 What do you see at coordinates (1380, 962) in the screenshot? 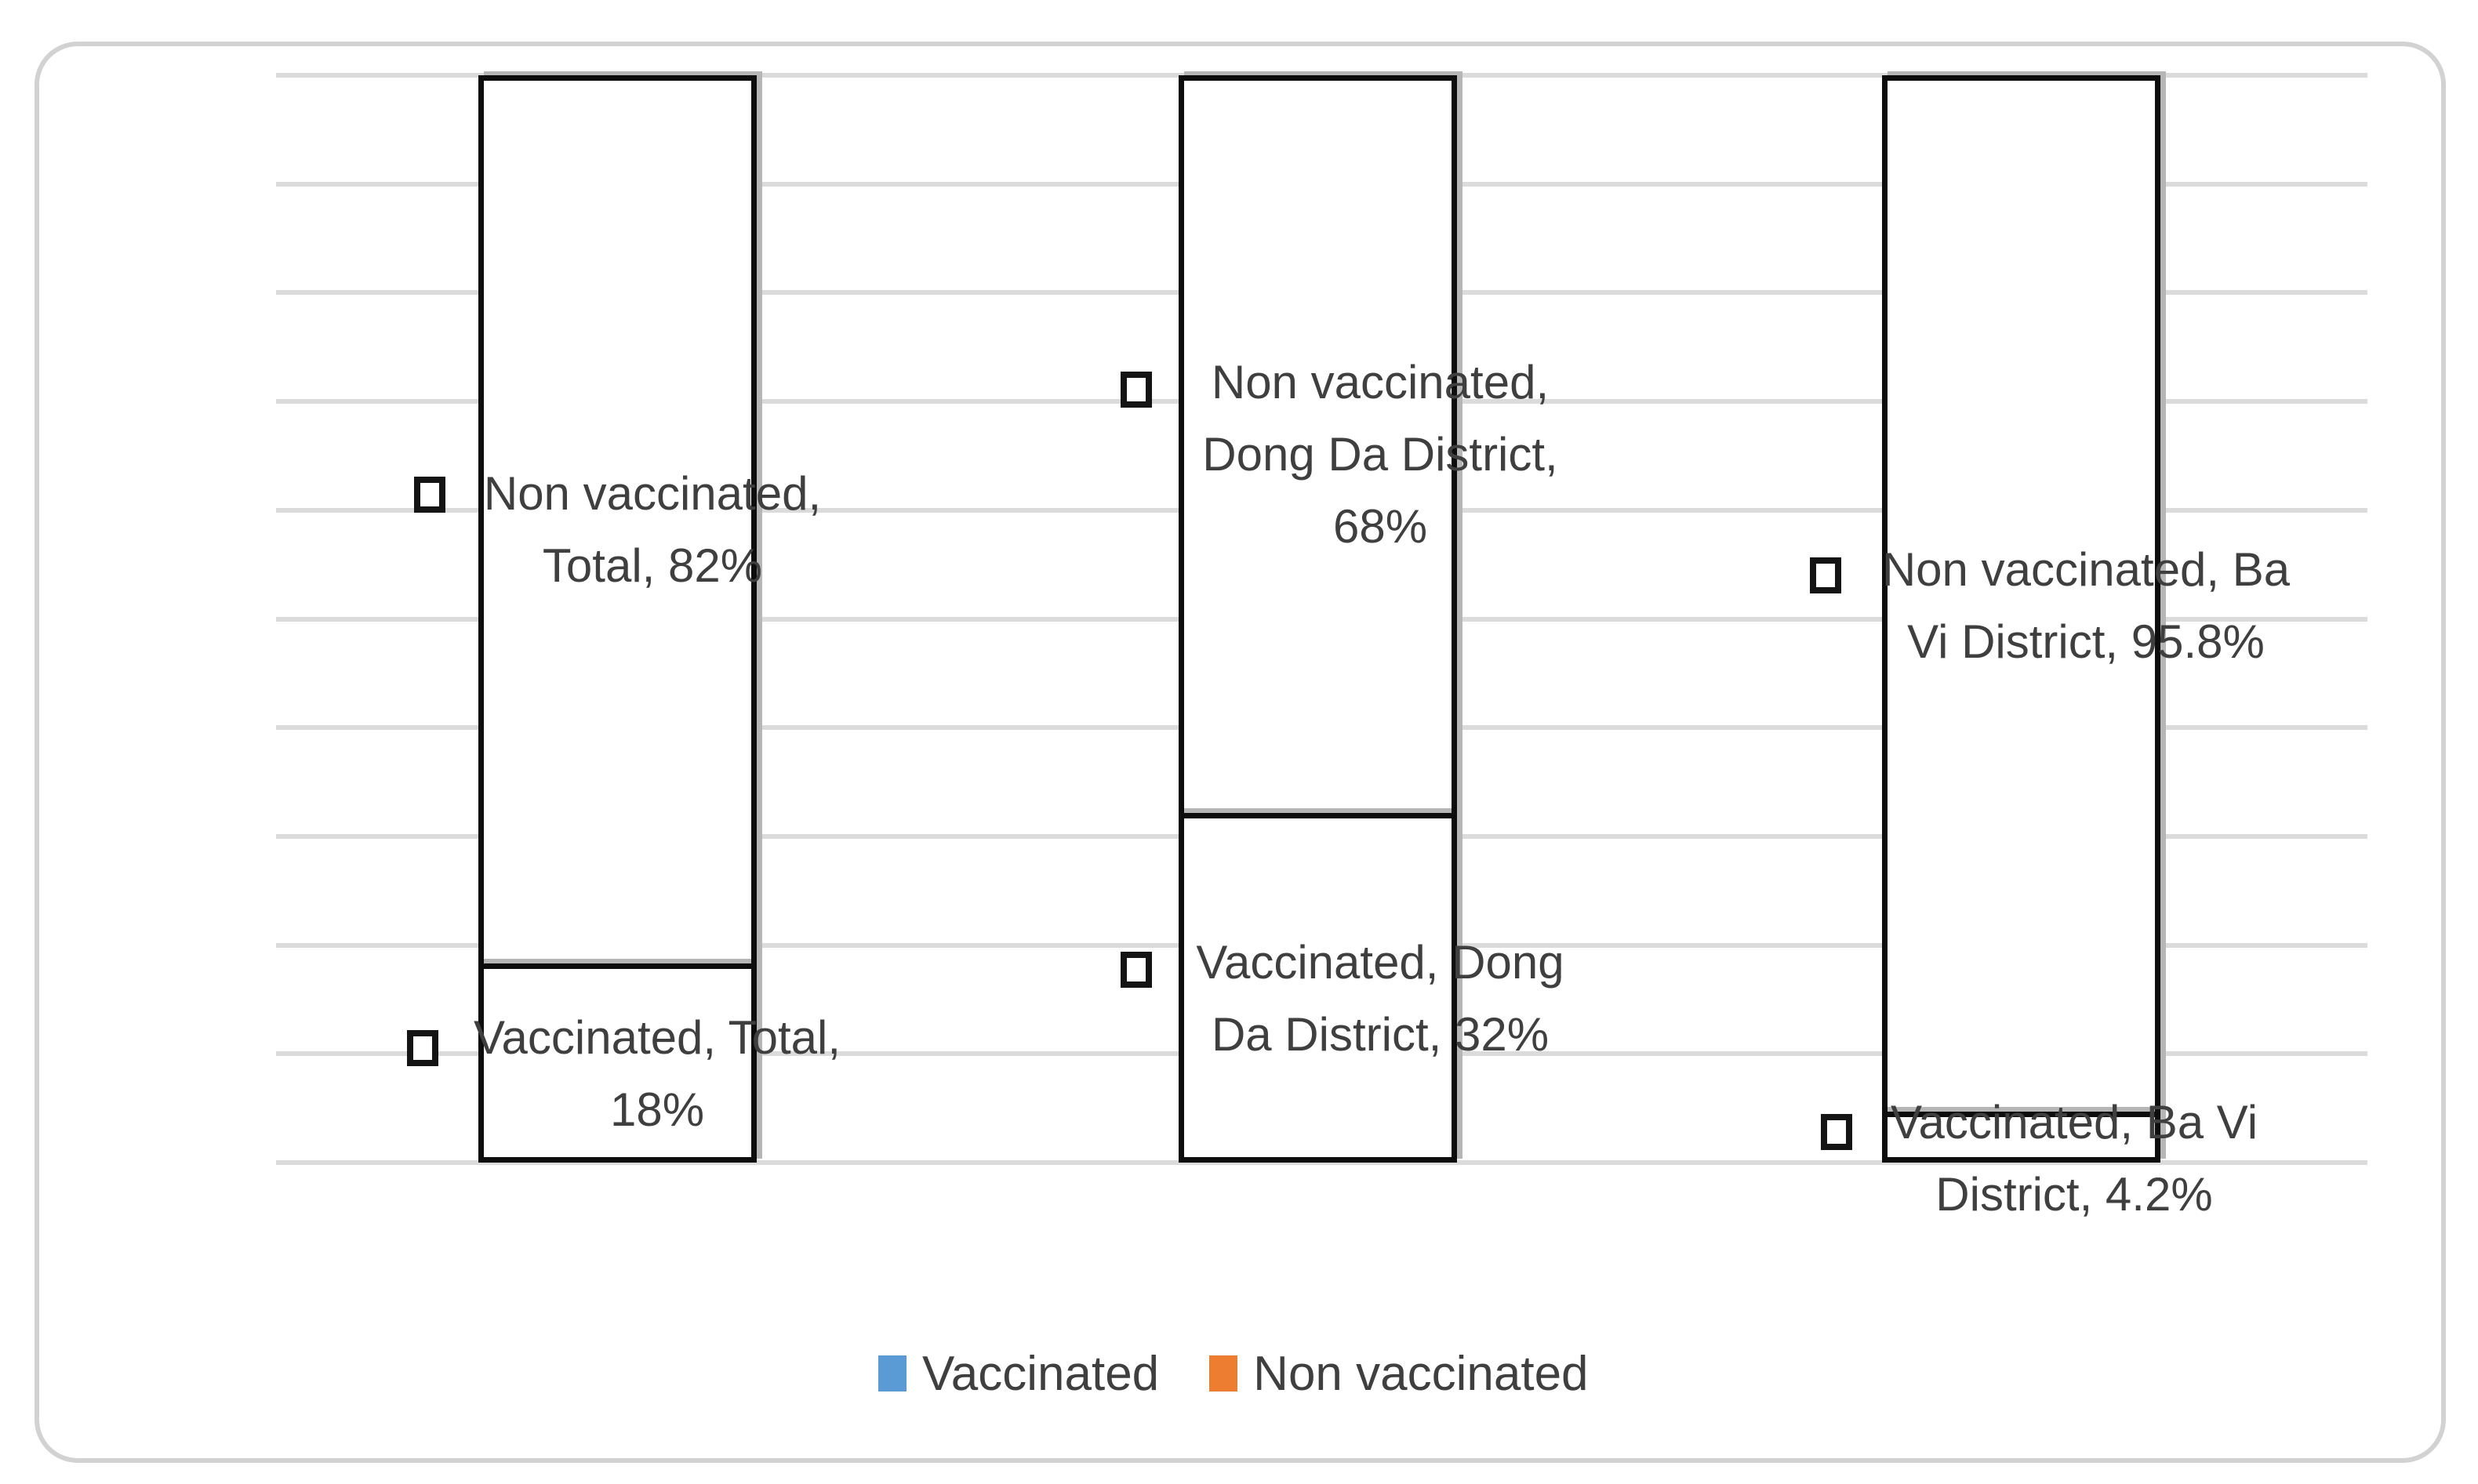
I see `data-label-line: Vaccinated, Dong` at bounding box center [1380, 962].